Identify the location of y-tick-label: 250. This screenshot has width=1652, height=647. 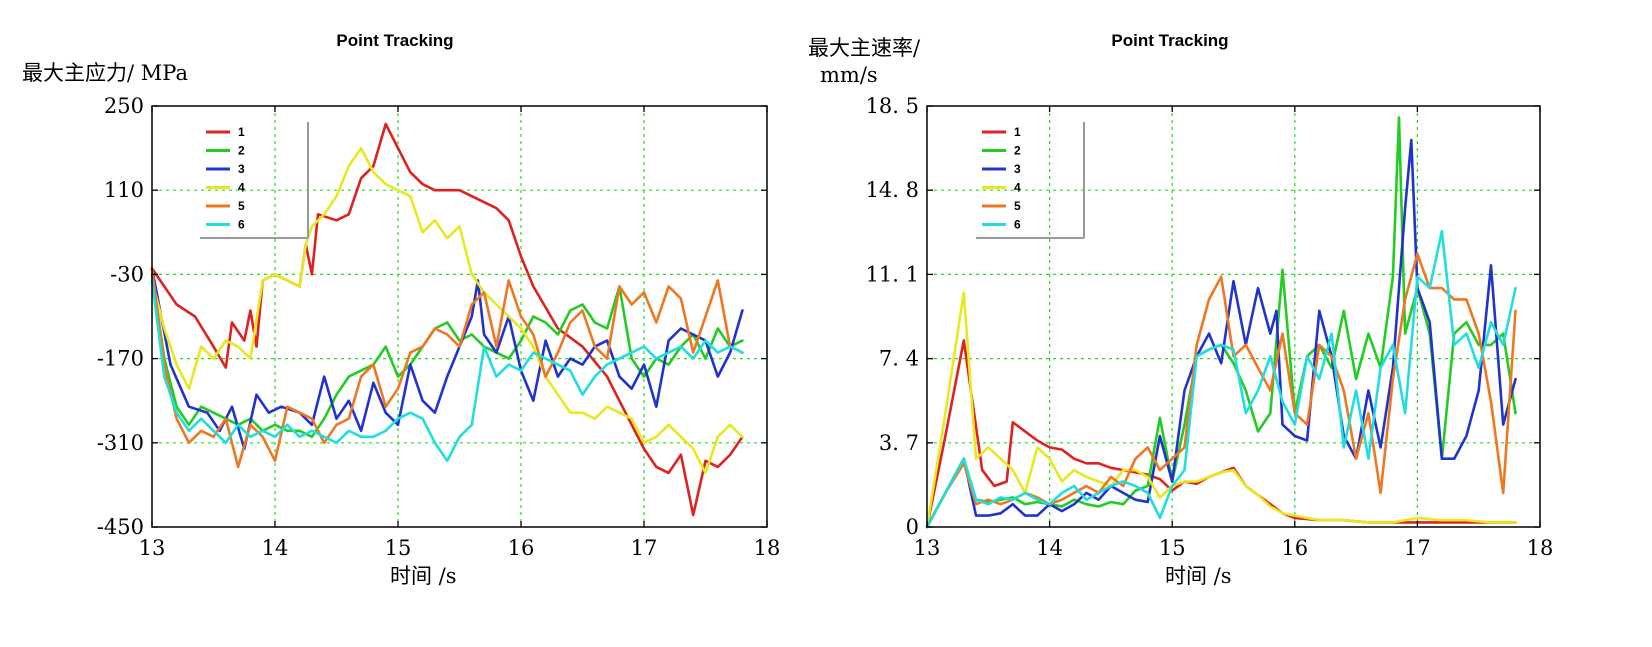
(124, 106).